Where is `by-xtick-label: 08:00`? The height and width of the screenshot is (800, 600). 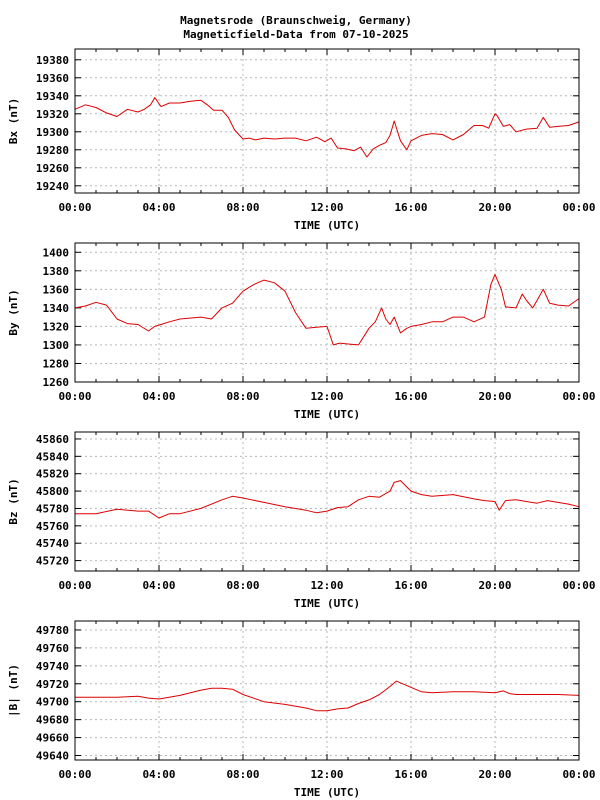 by-xtick-label: 08:00 is located at coordinates (242, 396).